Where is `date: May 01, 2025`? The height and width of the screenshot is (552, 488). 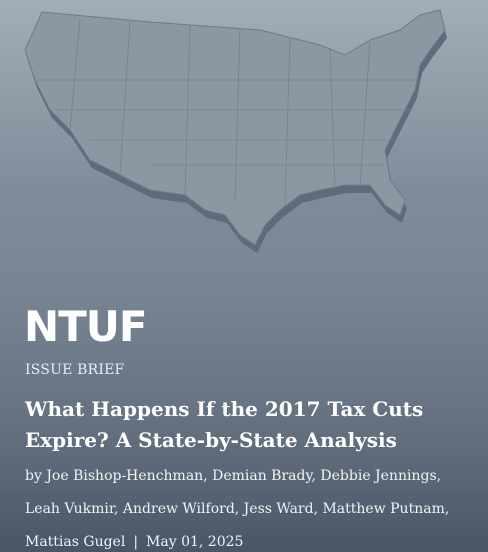
date: May 01, 2025 is located at coordinates (195, 542).